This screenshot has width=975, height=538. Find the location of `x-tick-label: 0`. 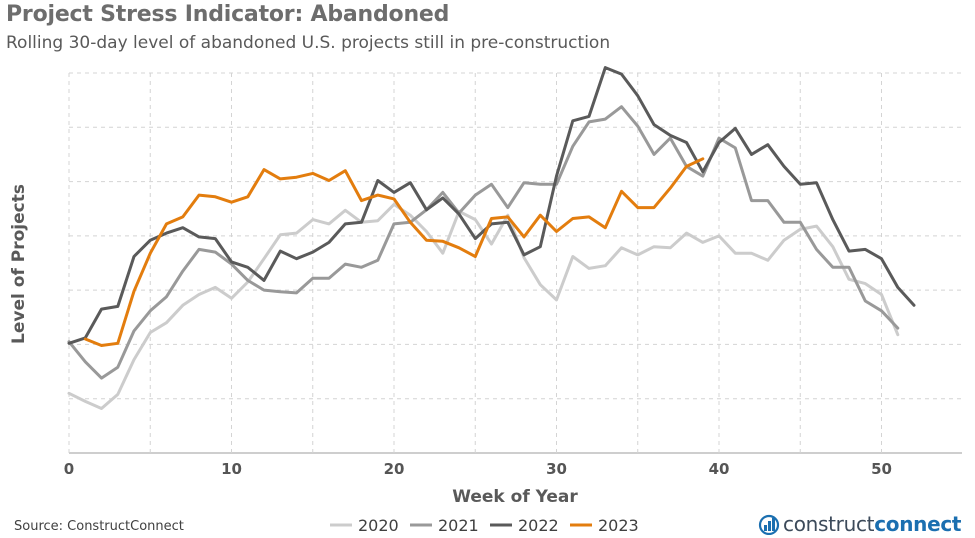

x-tick-label: 0 is located at coordinates (69, 469).